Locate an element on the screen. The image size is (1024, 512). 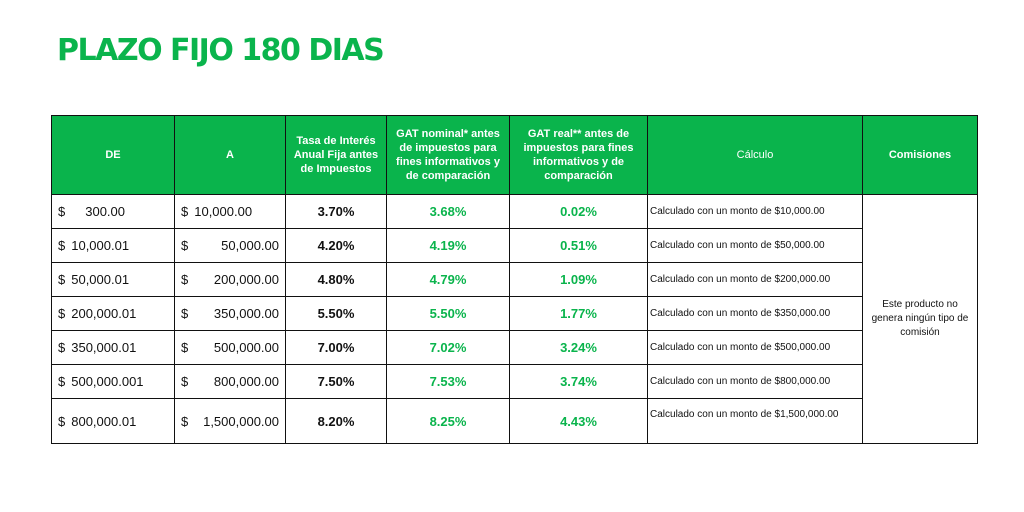
a-value: 500,000.00 is located at coordinates (246, 347).